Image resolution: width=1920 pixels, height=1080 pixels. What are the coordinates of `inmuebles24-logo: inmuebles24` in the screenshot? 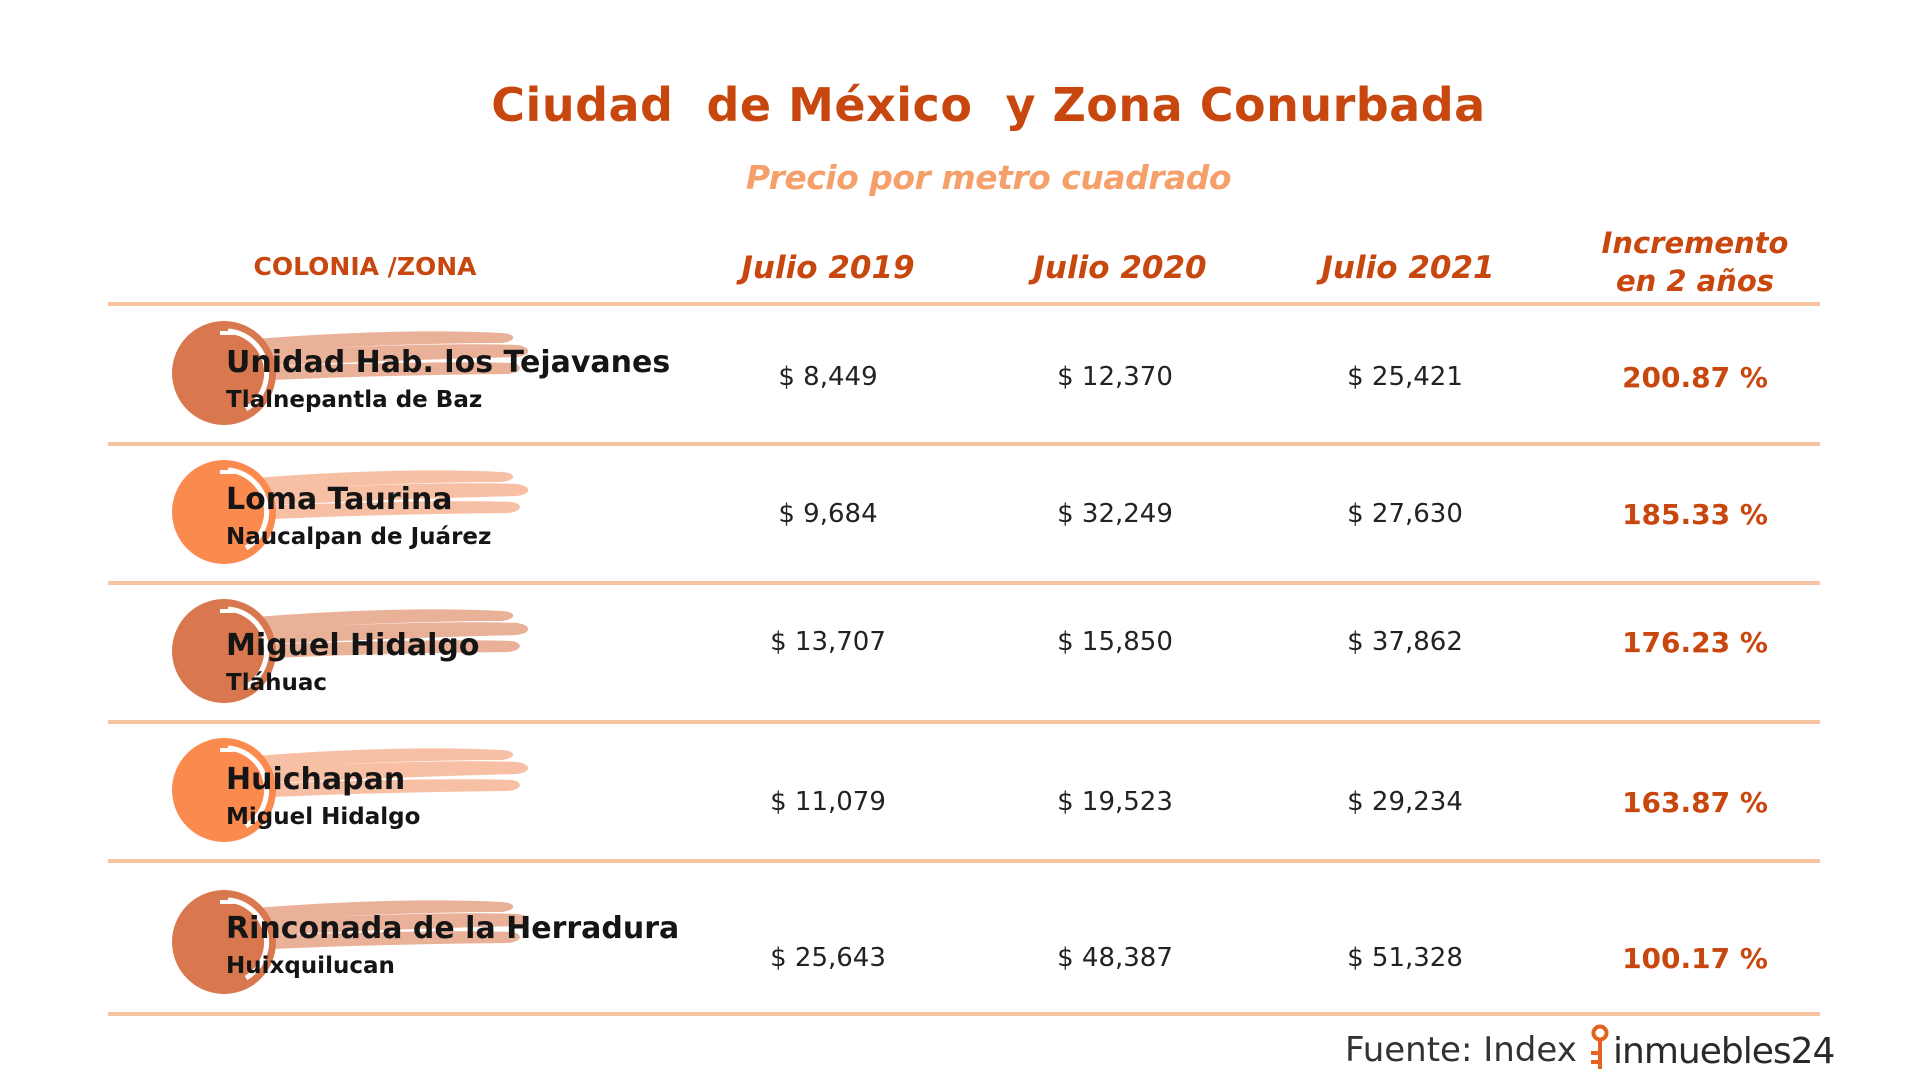 It's located at (1711, 1049).